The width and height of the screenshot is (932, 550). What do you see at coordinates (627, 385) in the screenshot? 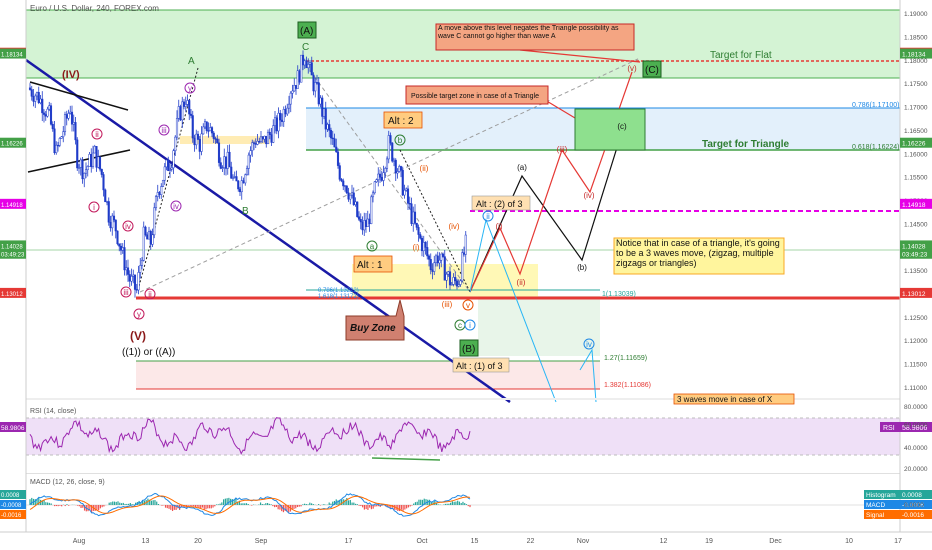
I see `fib-1382-label: 1.382(1.11086)` at bounding box center [627, 385].